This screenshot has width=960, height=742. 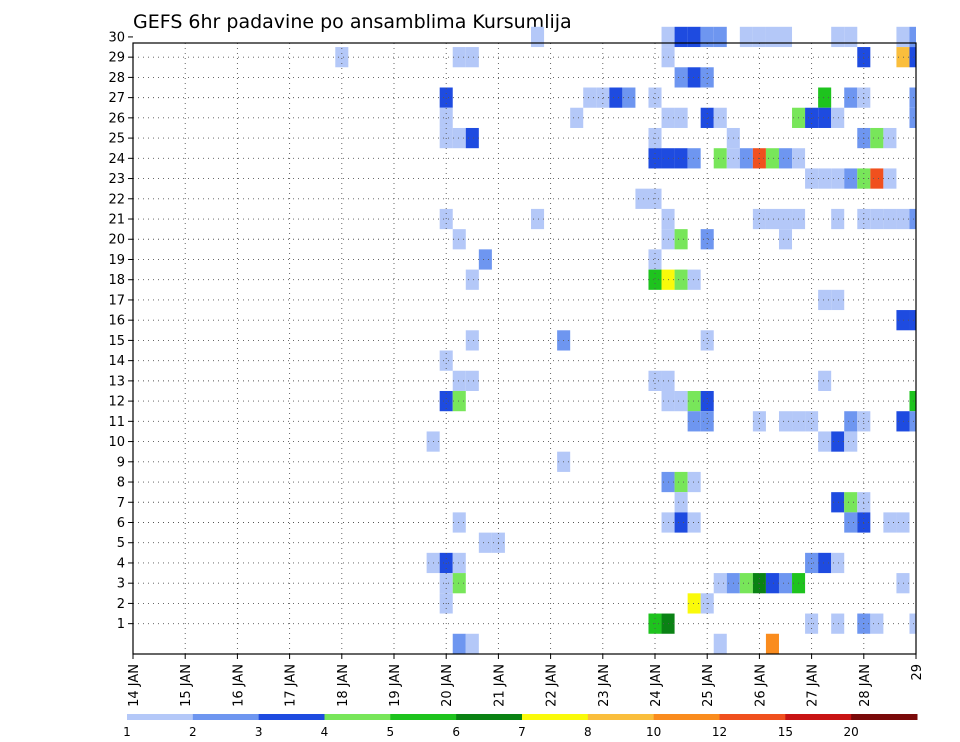 I want to click on legend-label: 3, so click(x=259, y=732).